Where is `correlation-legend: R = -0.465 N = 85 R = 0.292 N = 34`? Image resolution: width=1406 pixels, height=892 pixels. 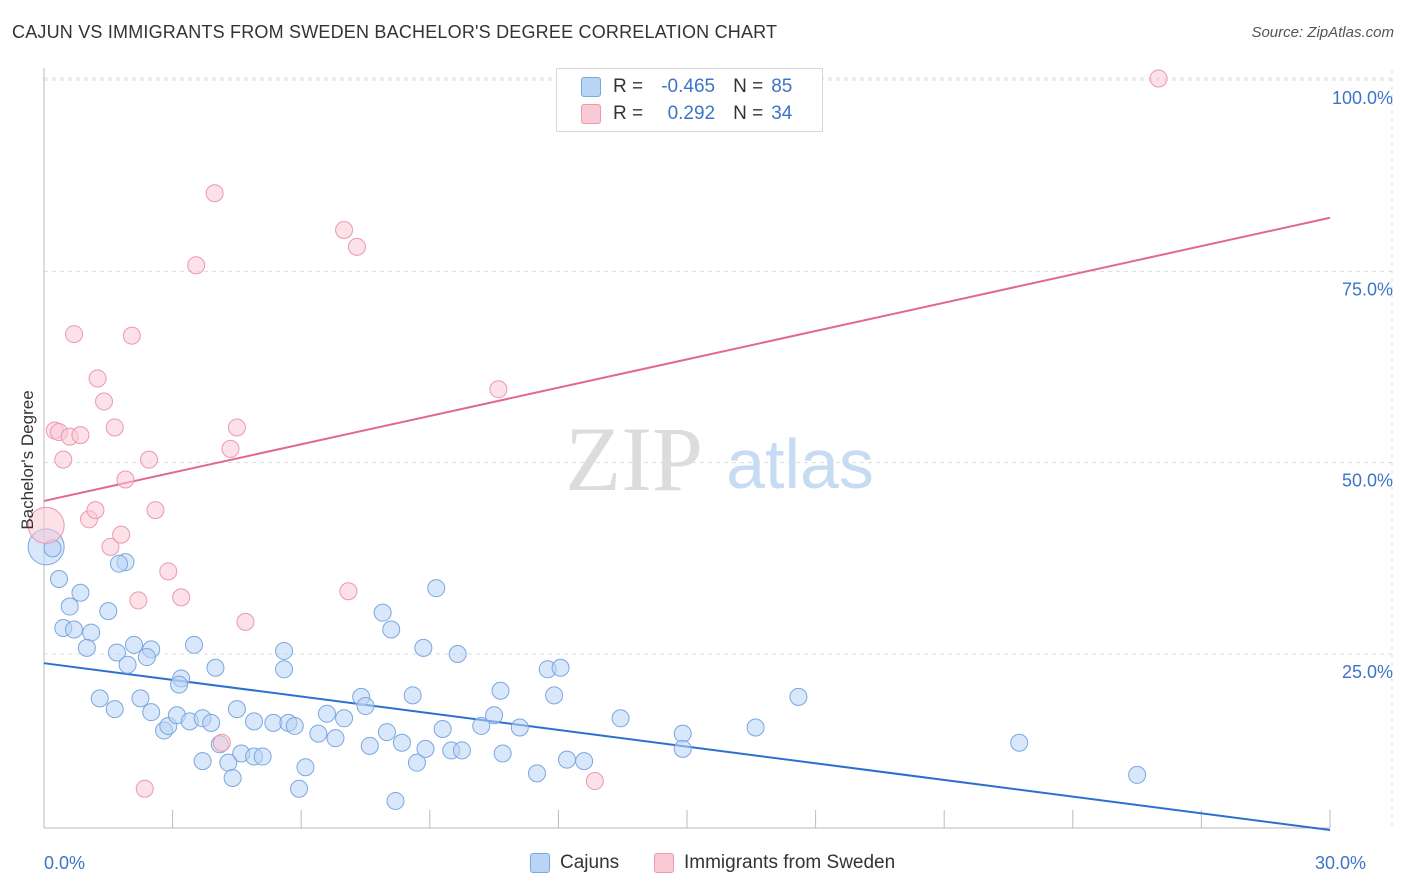 correlation-legend: R = -0.465 N = 85 R = 0.292 N = 34 is located at coordinates (689, 100).